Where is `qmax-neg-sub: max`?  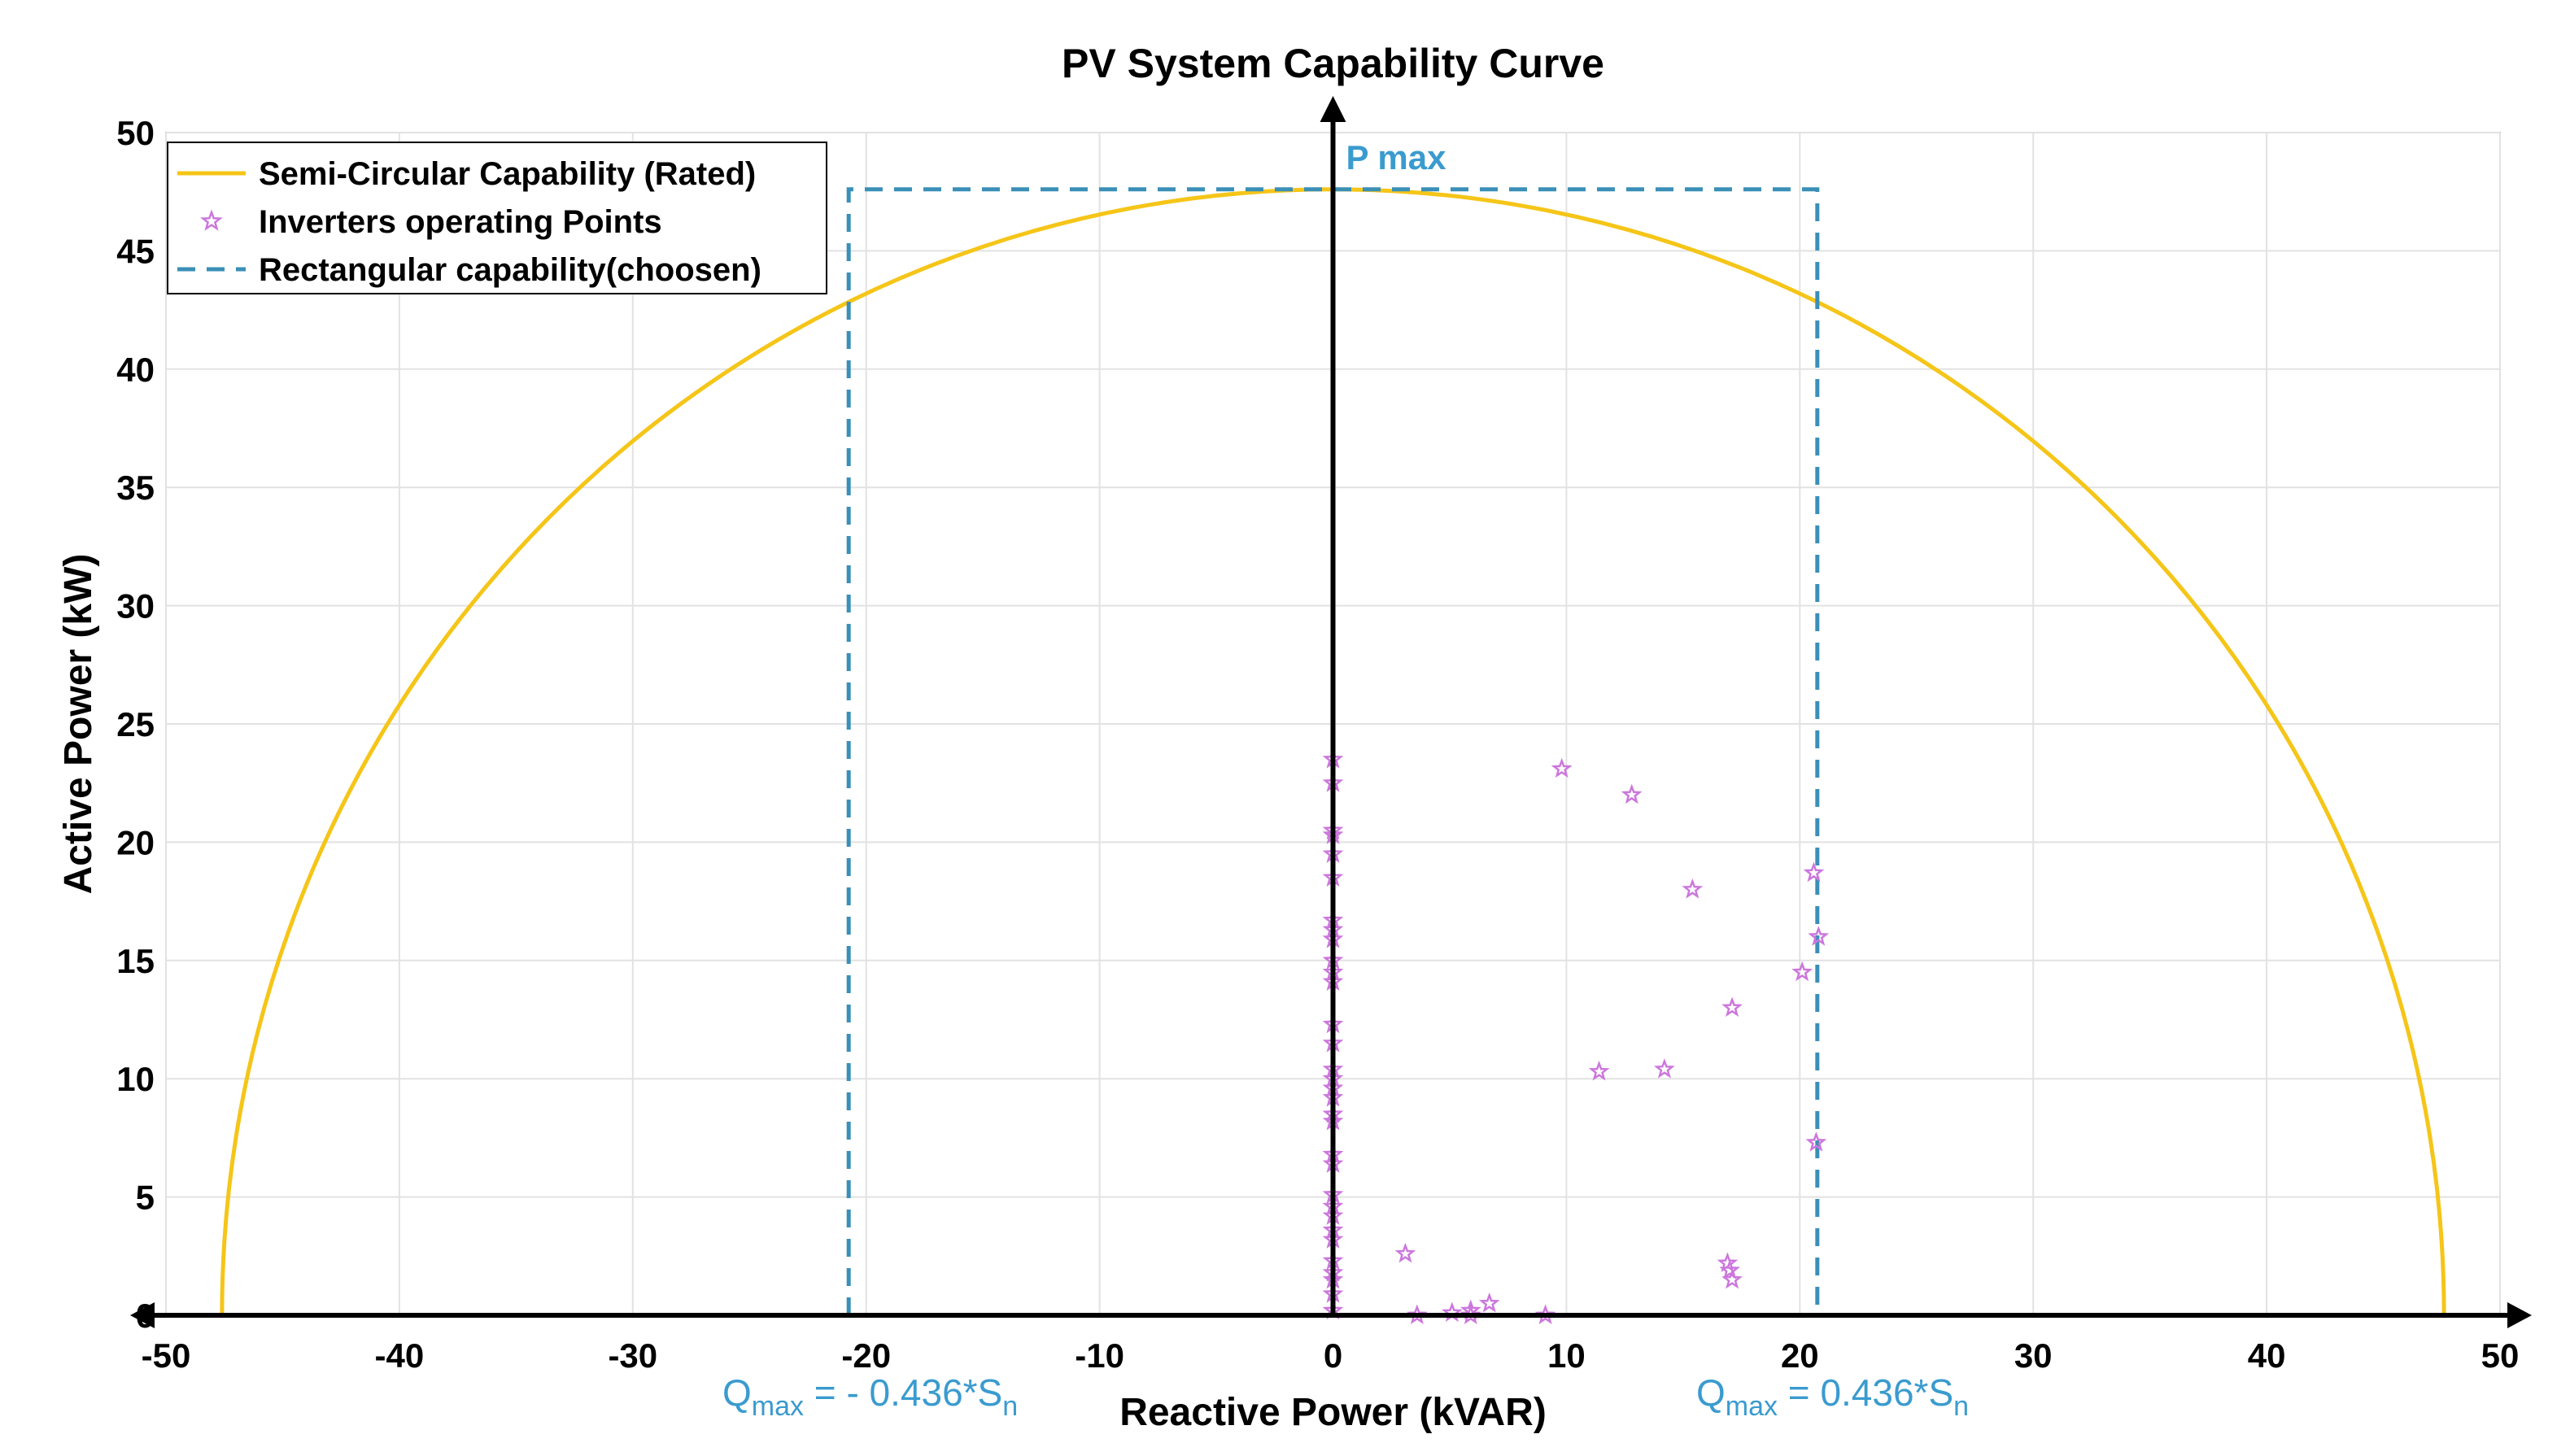
qmax-neg-sub: max is located at coordinates (778, 1407).